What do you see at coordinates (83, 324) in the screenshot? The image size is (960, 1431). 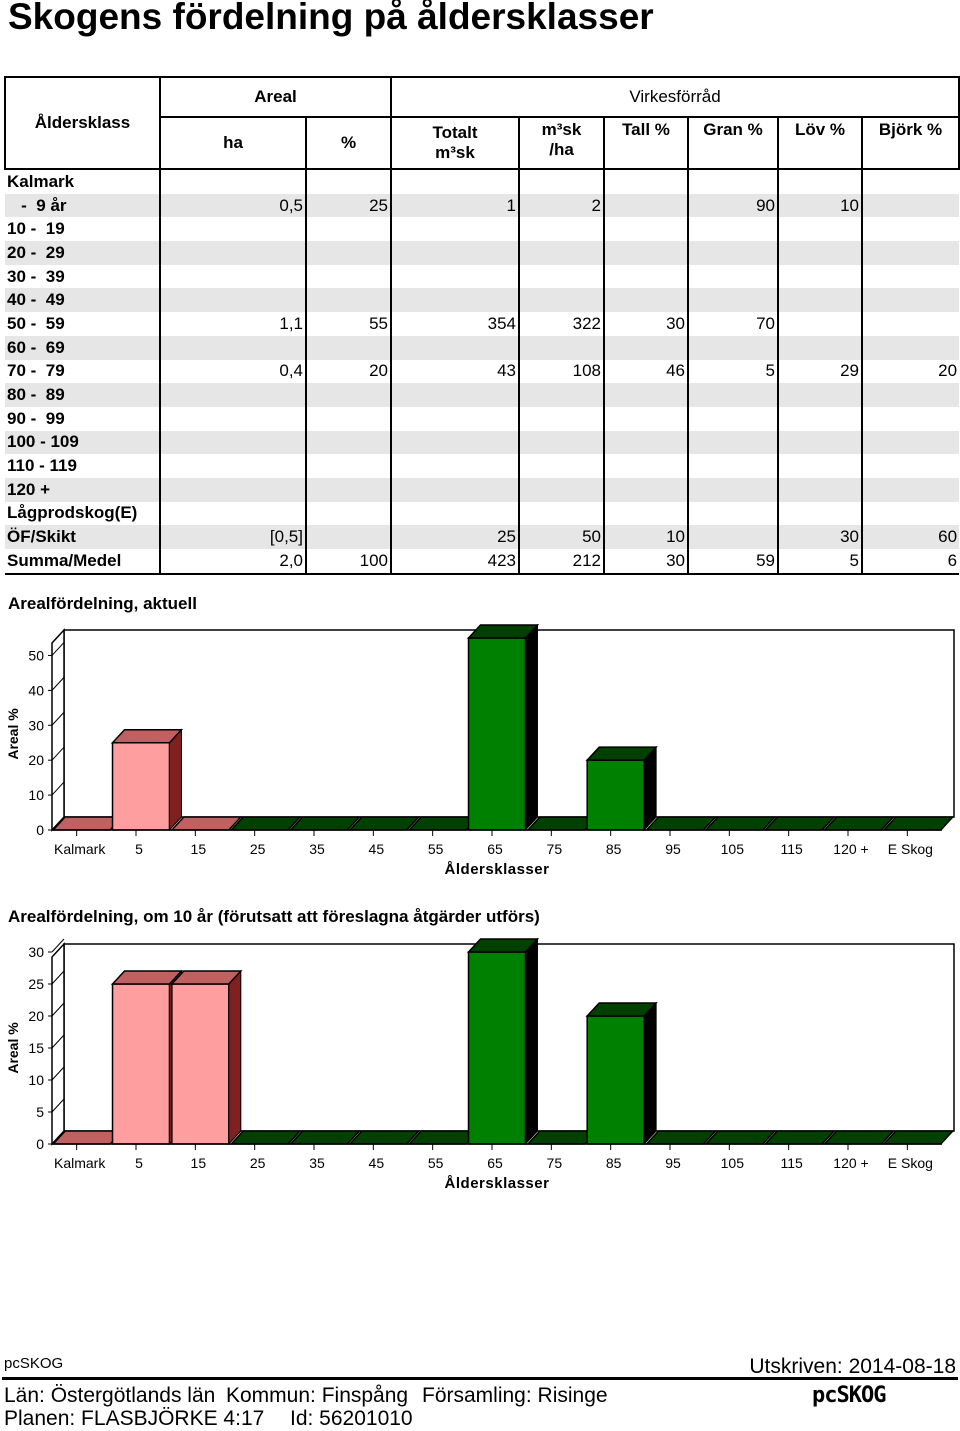 I see `row-label: 50 - 59` at bounding box center [83, 324].